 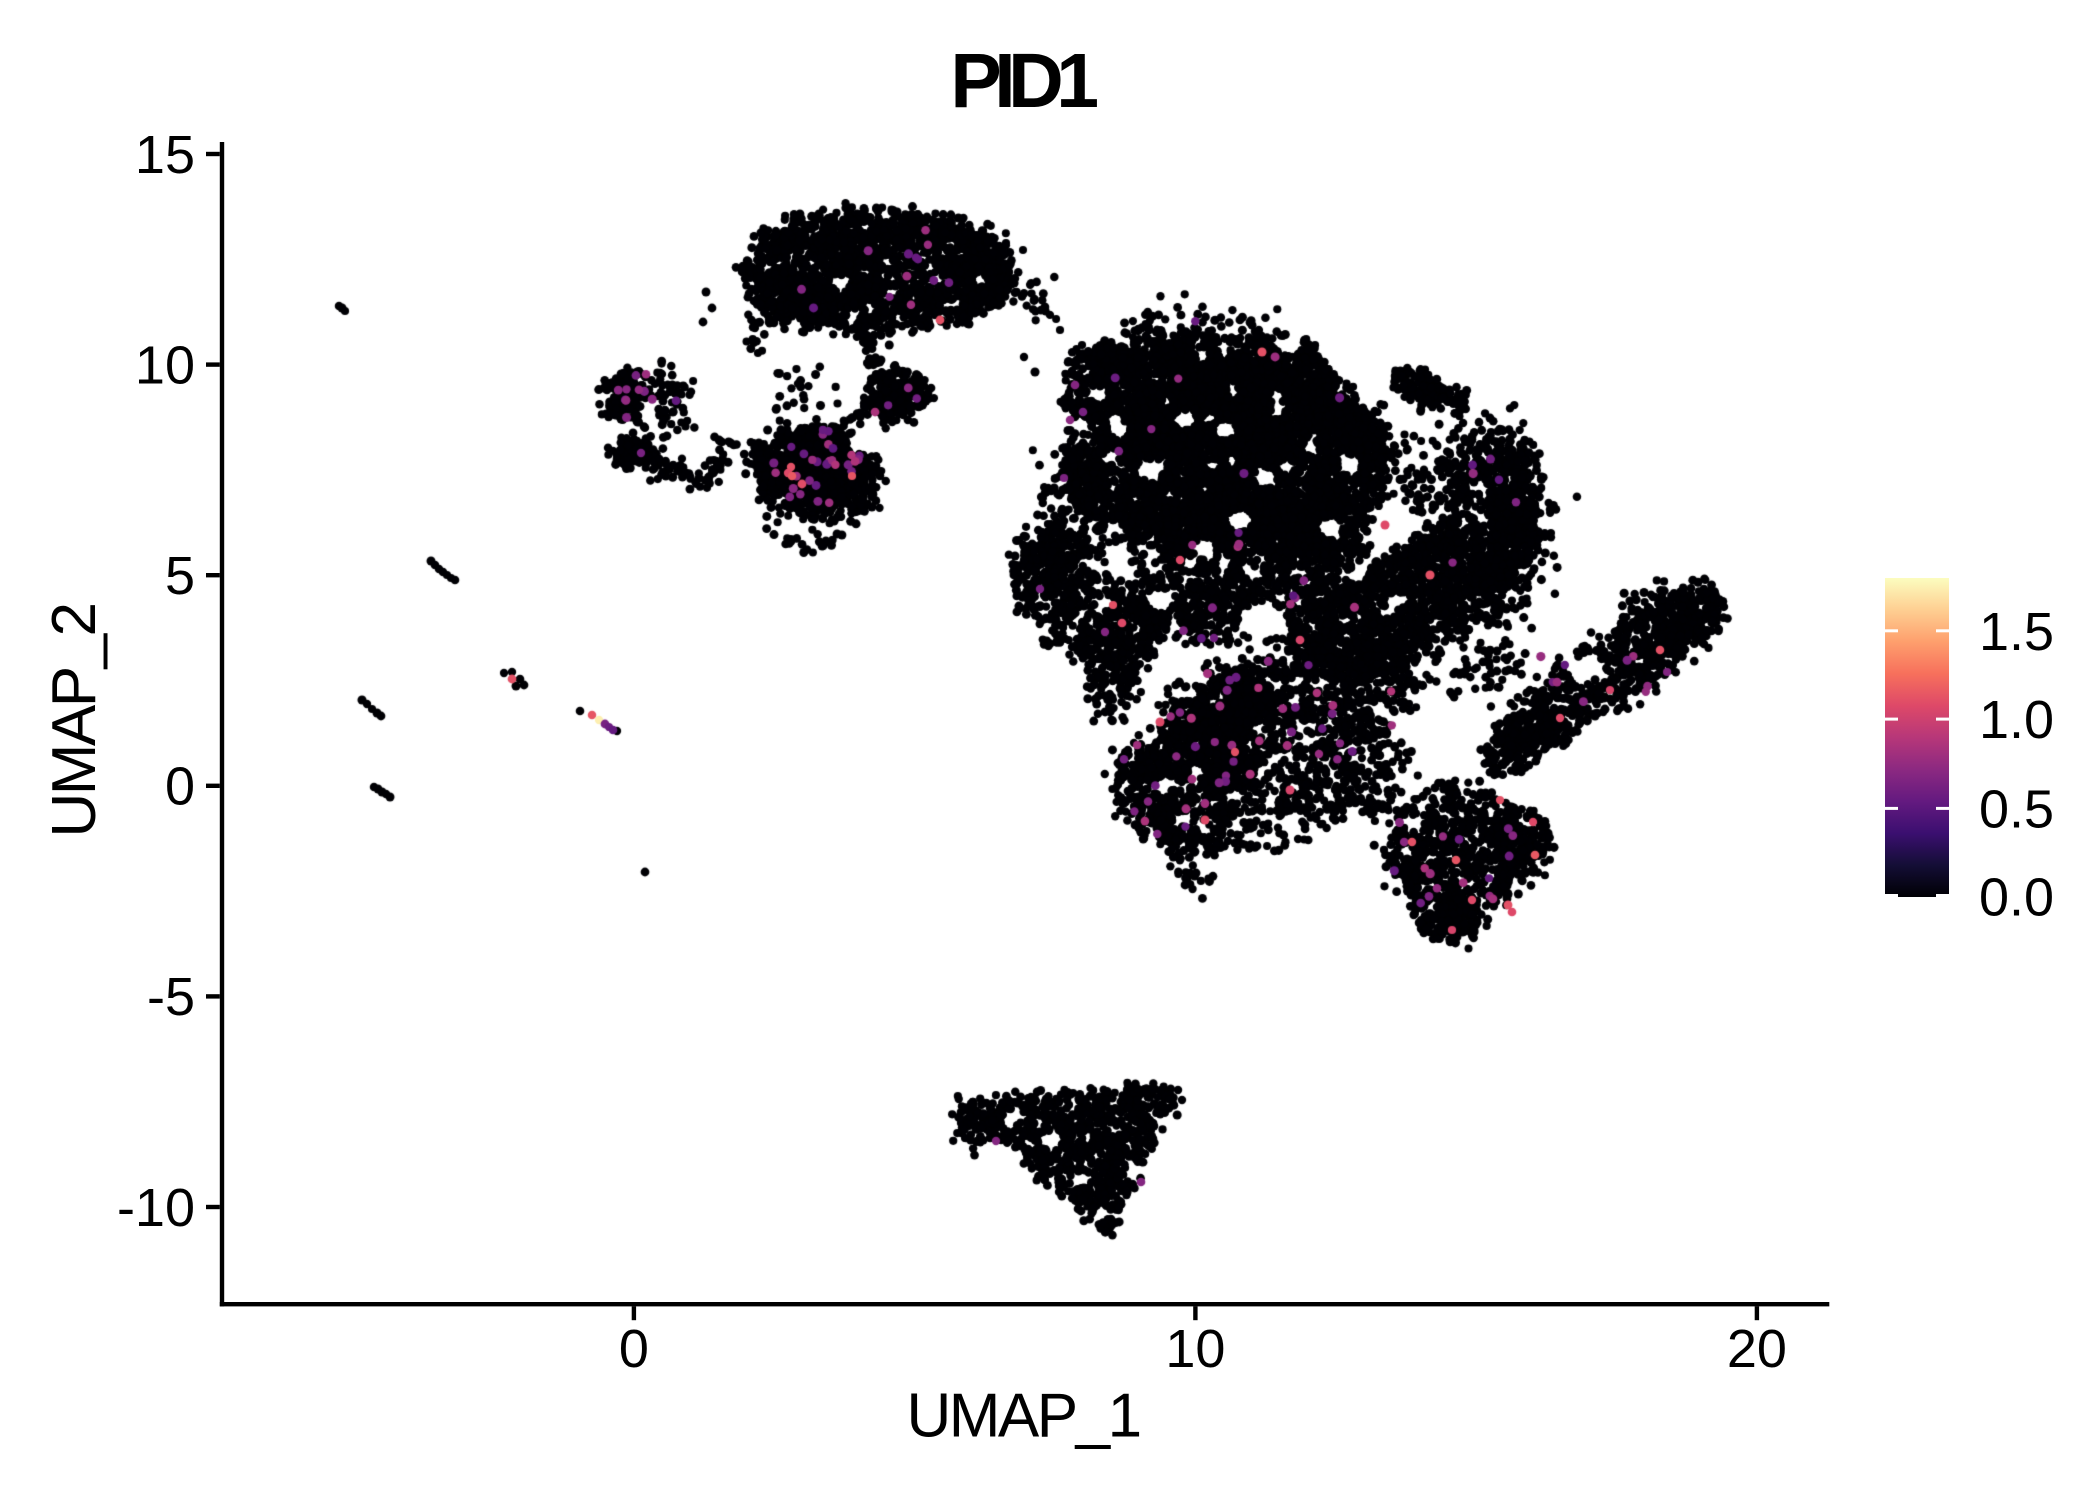 What do you see at coordinates (2016, 898) in the screenshot?
I see `svg-text: 0.0` at bounding box center [2016, 898].